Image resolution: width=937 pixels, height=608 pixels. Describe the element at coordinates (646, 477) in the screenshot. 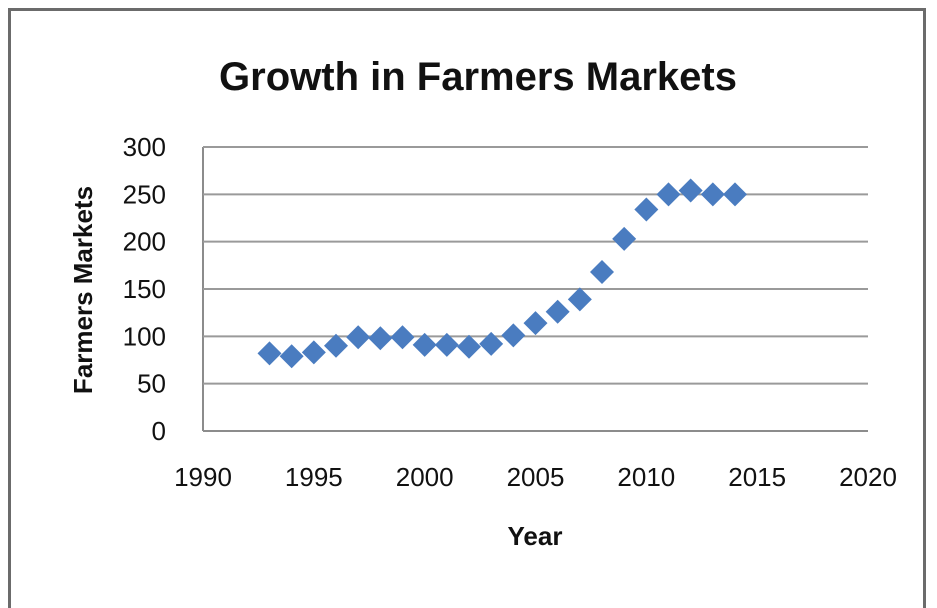

I see `x-tick-label: 2010` at that location.